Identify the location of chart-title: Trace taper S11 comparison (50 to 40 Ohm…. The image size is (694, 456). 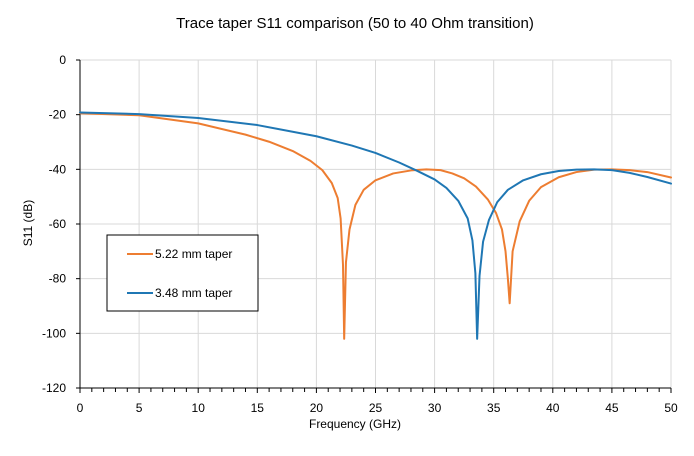
(355, 23).